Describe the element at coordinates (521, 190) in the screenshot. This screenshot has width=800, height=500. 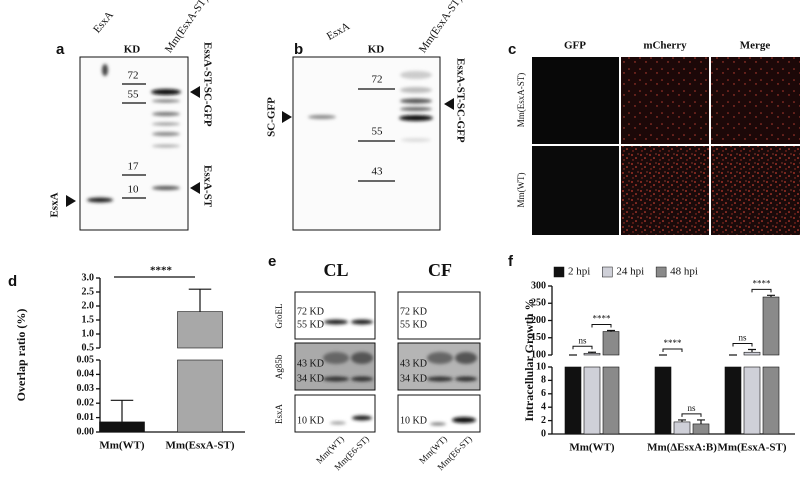
I see `row-label: Mm(WT)` at that location.